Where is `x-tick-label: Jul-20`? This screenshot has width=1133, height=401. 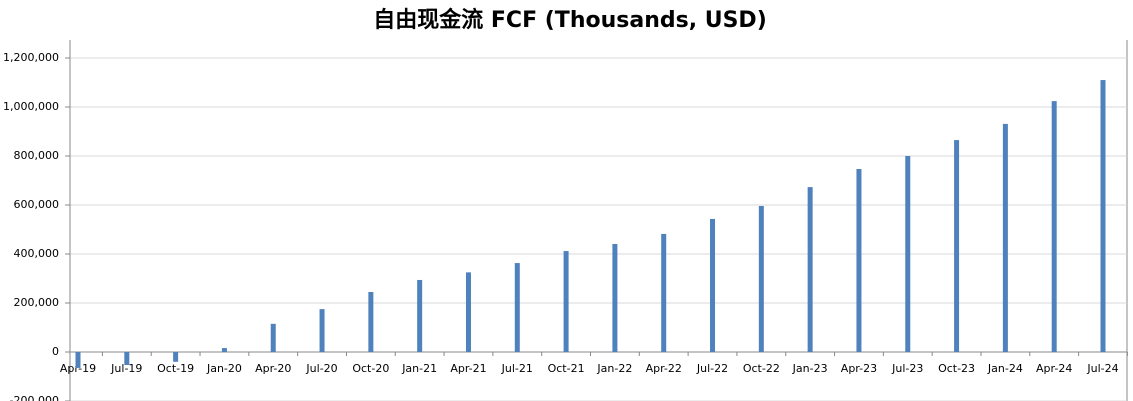
x-tick-label: Jul-20 is located at coordinates (321, 368).